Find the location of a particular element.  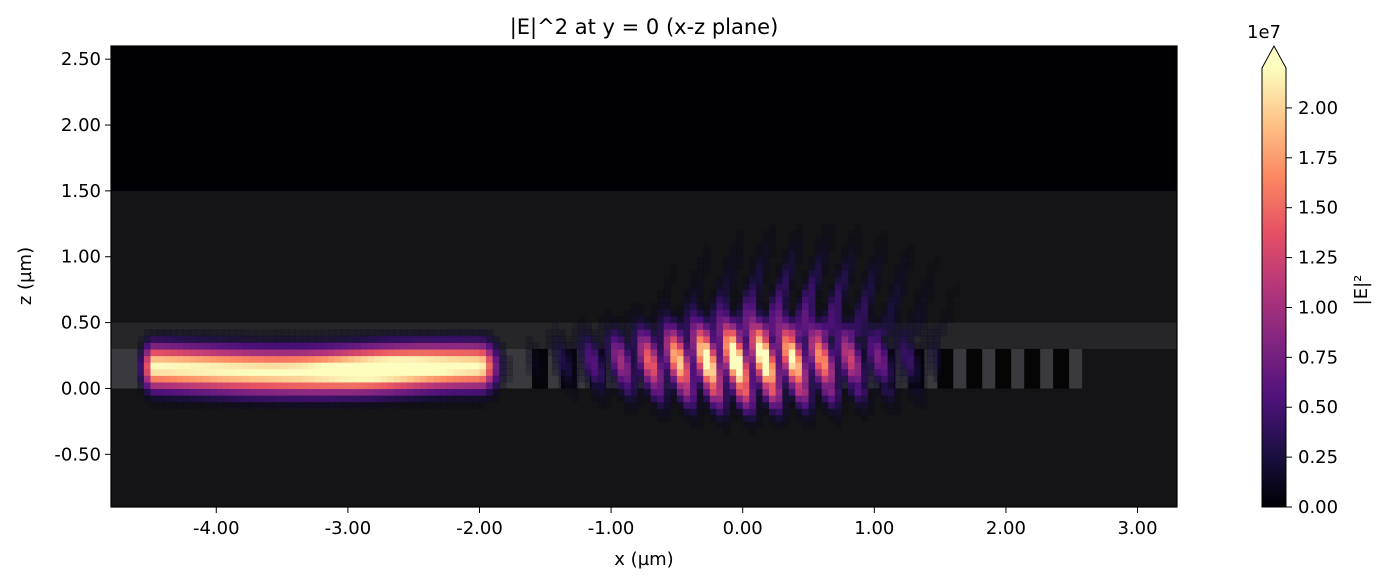

colorbar-gradient is located at coordinates (1274, 287).